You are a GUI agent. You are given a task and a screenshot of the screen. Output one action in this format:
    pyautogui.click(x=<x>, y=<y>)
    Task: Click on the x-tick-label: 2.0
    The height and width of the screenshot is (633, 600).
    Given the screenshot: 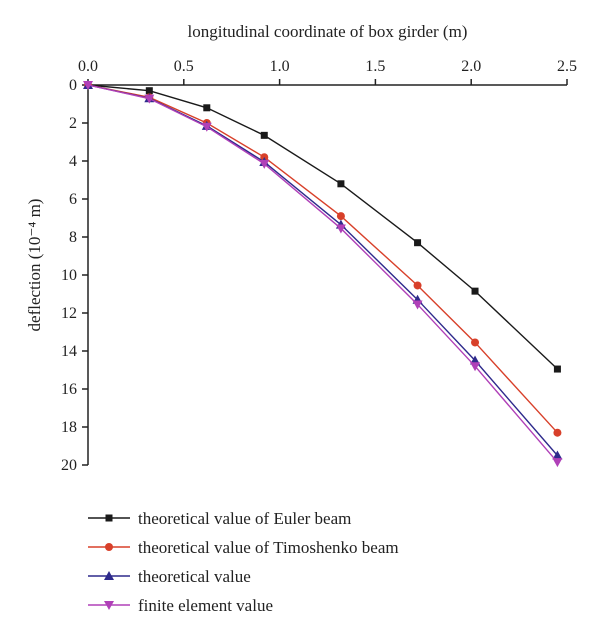 What is the action you would take?
    pyautogui.click(x=471, y=66)
    